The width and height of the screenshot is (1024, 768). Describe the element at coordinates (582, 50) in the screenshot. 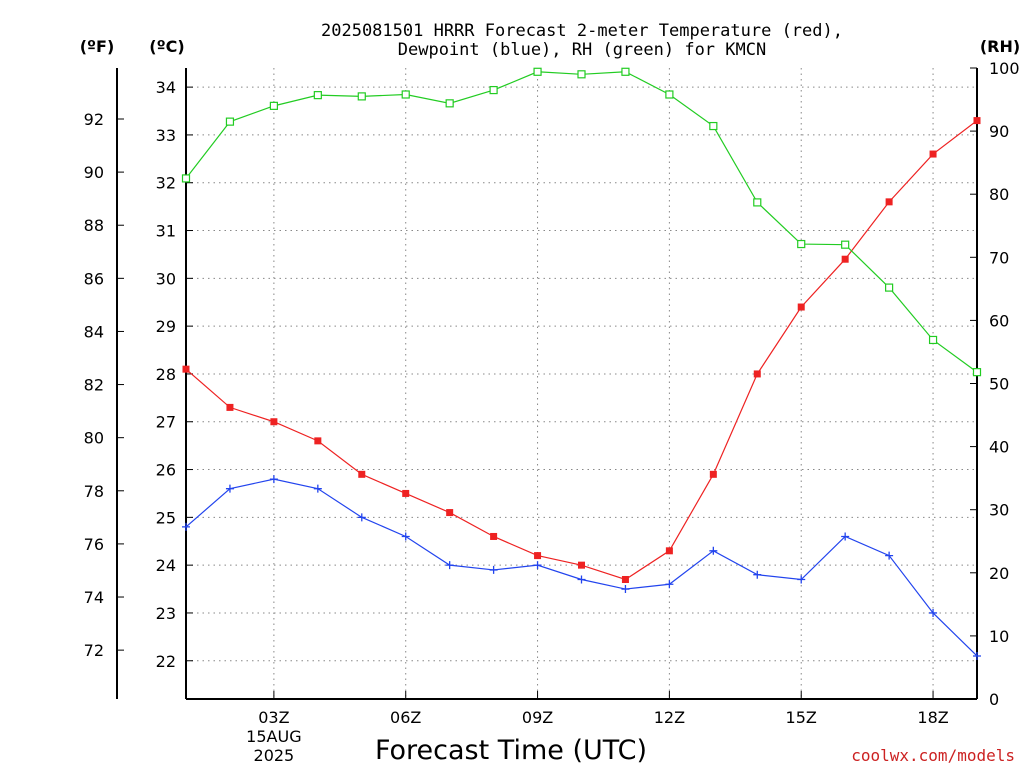

I see `chart-title-line2: Dewpoint (blue), RH (green) for KMCN` at that location.